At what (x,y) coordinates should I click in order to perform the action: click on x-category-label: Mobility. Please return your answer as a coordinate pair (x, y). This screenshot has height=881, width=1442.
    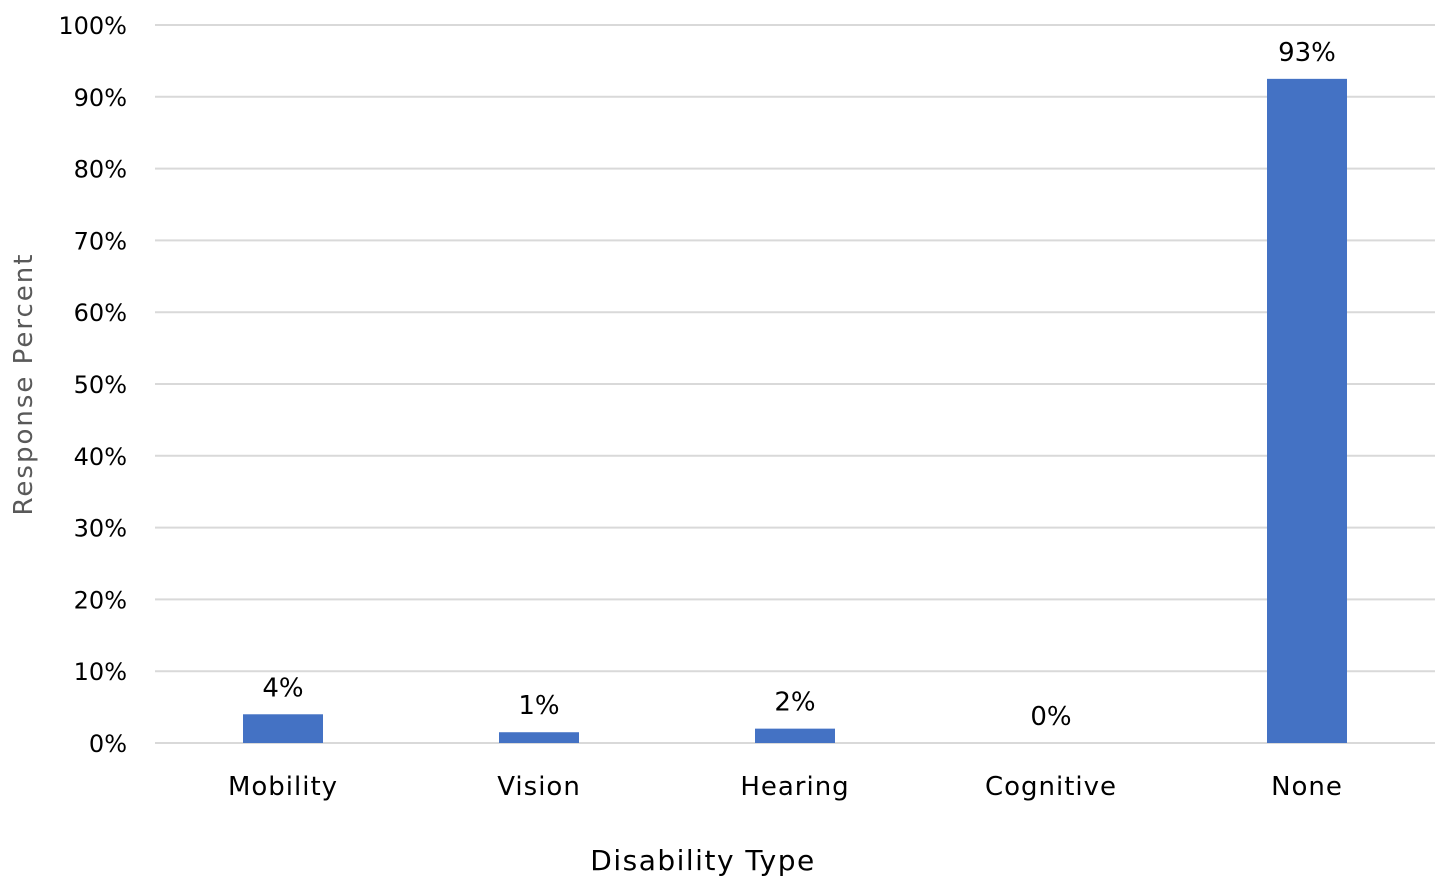
    Looking at the image, I should click on (283, 787).